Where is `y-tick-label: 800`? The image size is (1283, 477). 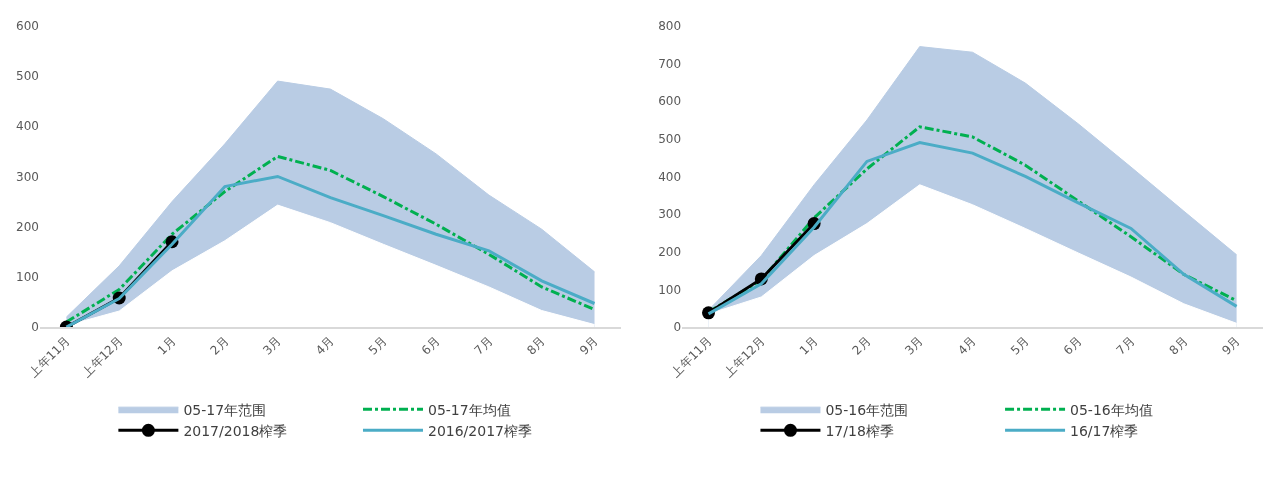
y-tick-label: 800 is located at coordinates (670, 26).